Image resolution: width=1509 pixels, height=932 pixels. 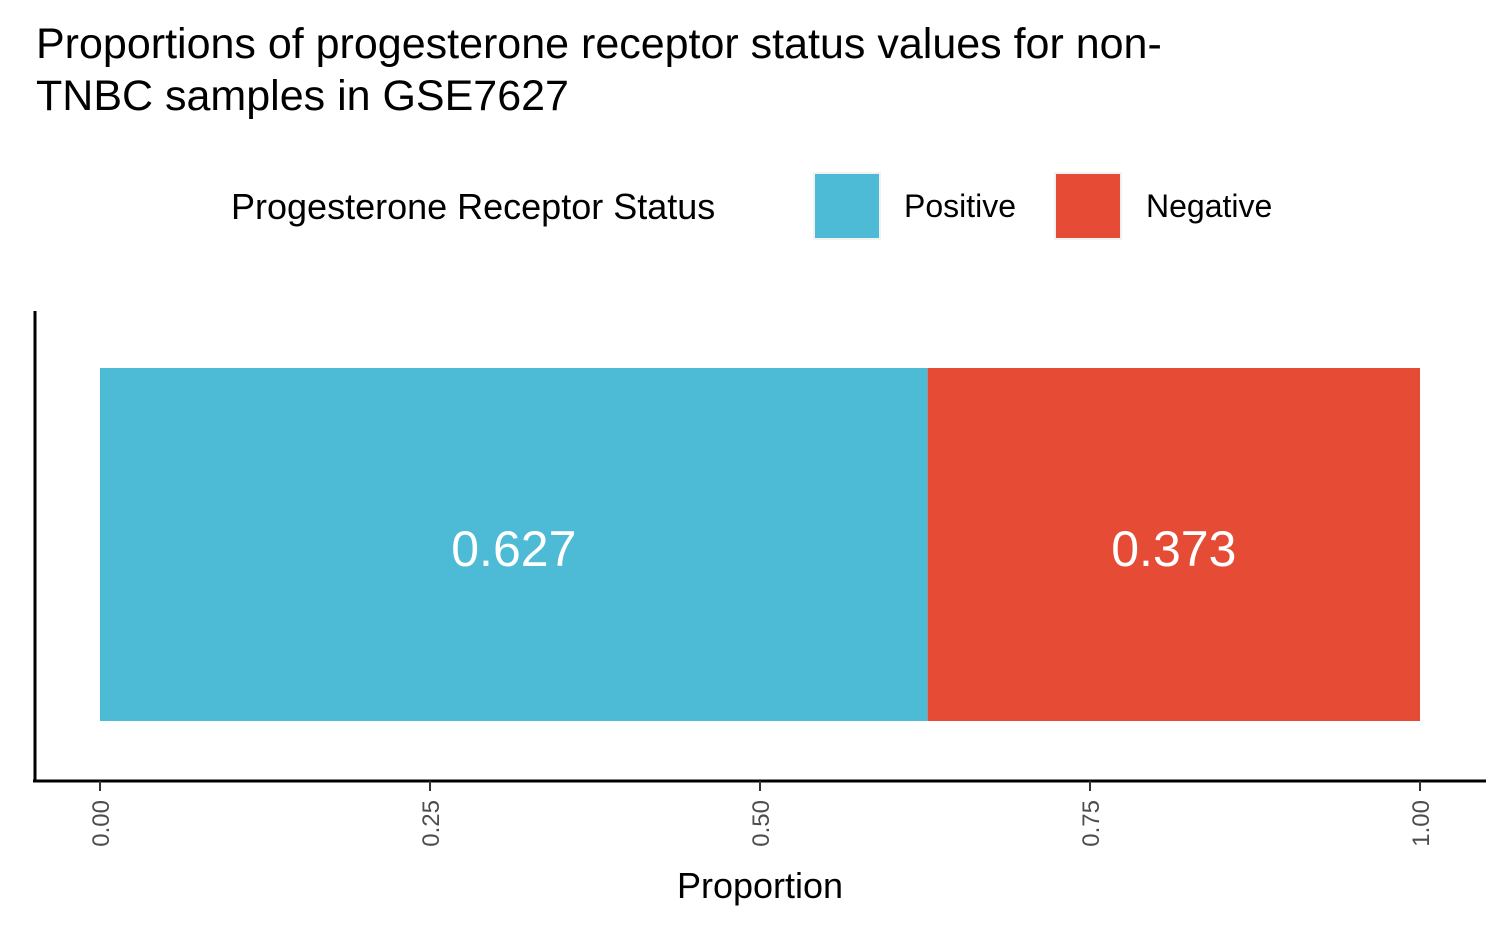 What do you see at coordinates (1421, 823) in the screenshot?
I see `x-tick-label: 1.00` at bounding box center [1421, 823].